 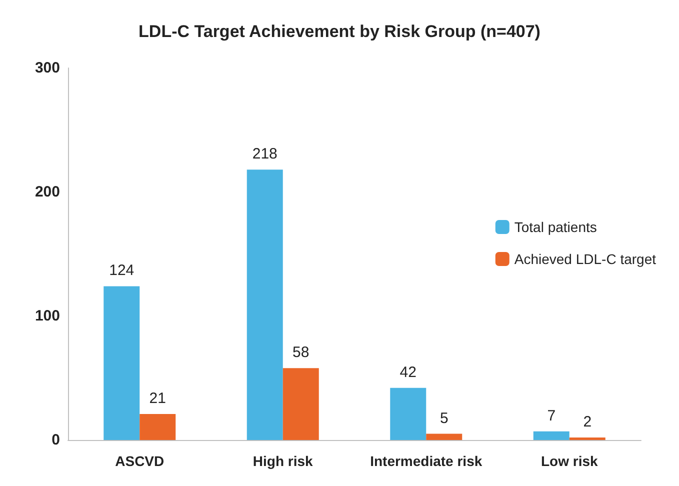 I want to click on legend-label: Achieved LDL-C target, so click(x=585, y=259).